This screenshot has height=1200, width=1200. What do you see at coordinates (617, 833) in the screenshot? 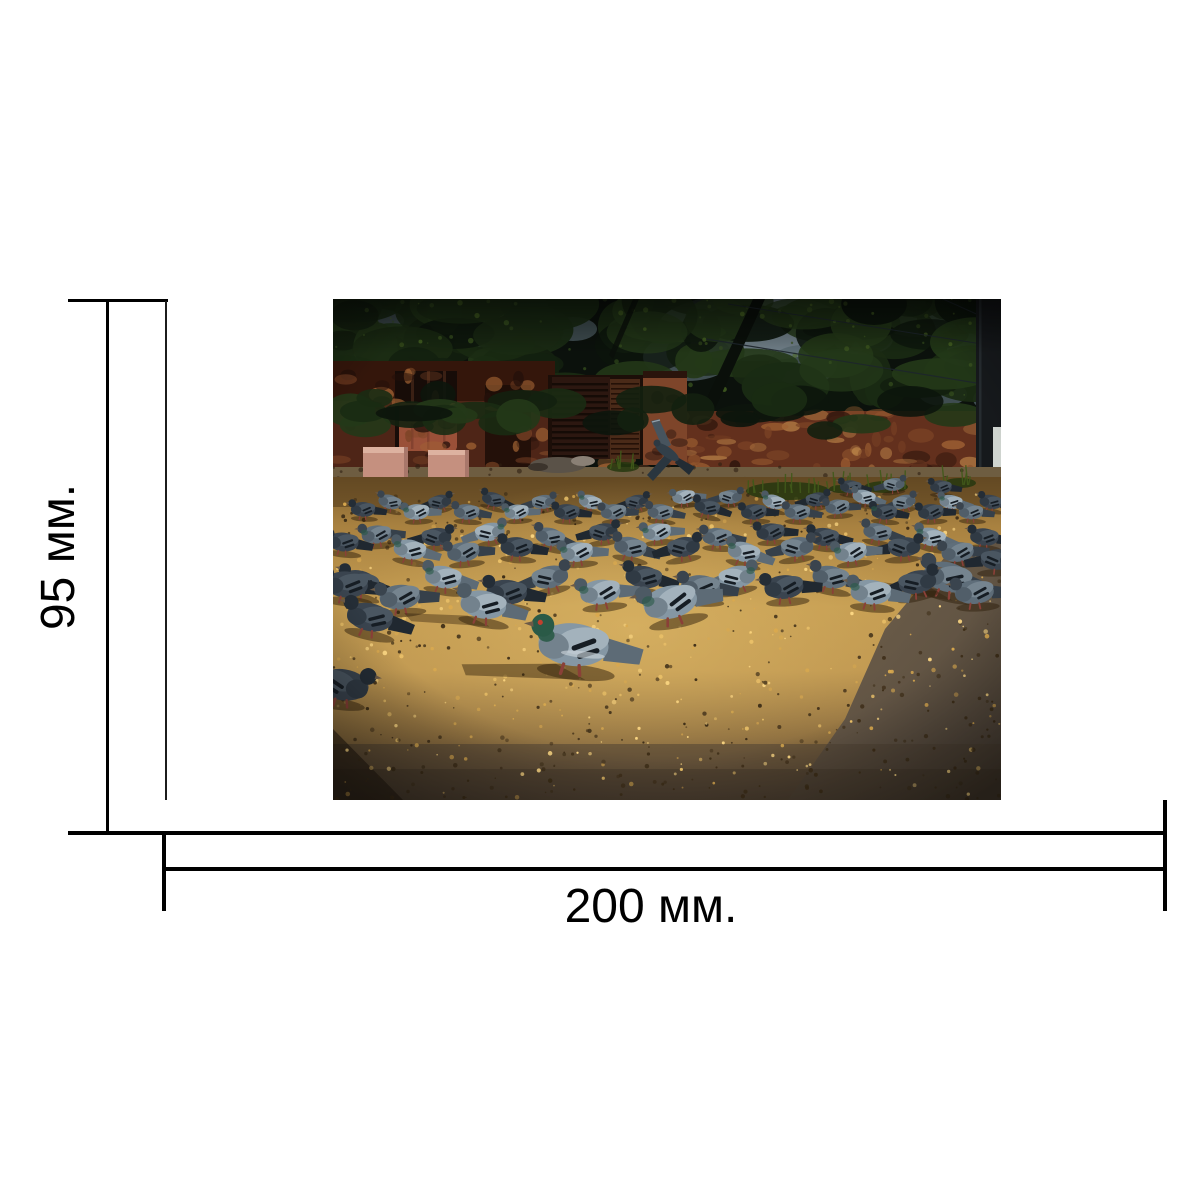
I see `height-dim-bottom-tick` at bounding box center [617, 833].